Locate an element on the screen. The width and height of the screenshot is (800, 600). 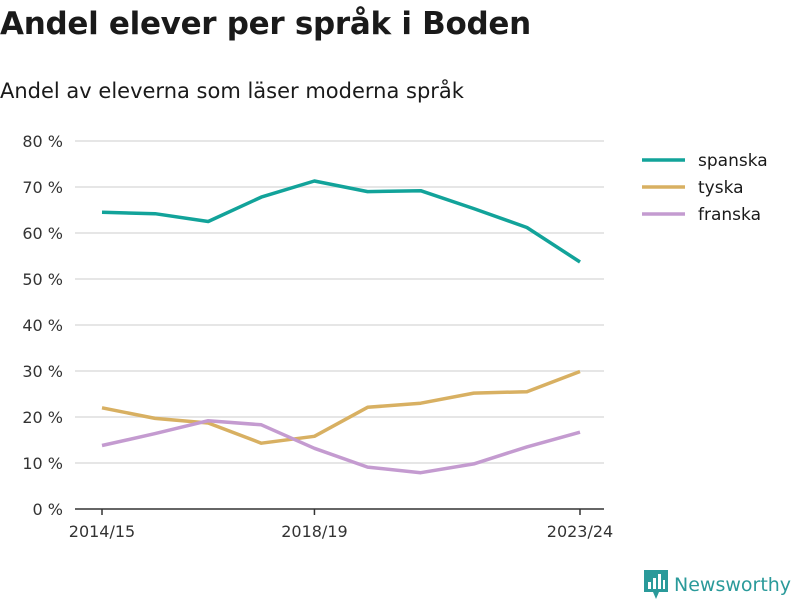
newsworthy-brand: Newsworthy is located at coordinates (717, 585).